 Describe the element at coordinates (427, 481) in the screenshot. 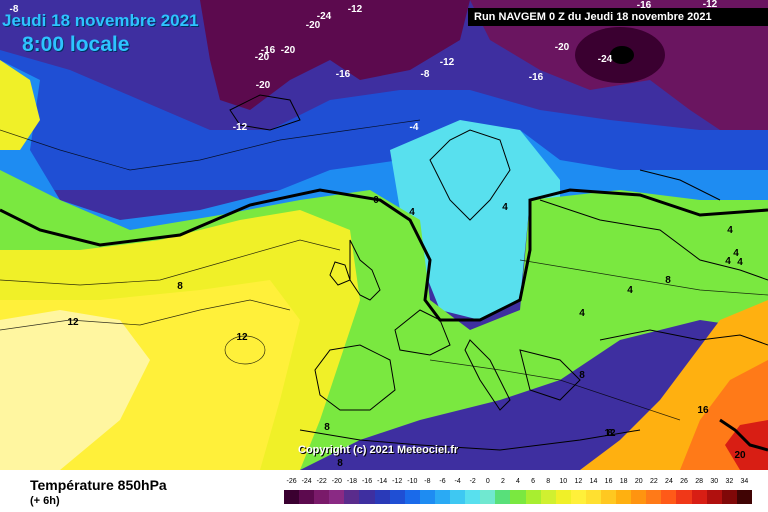

I see `legend-label: -8` at that location.